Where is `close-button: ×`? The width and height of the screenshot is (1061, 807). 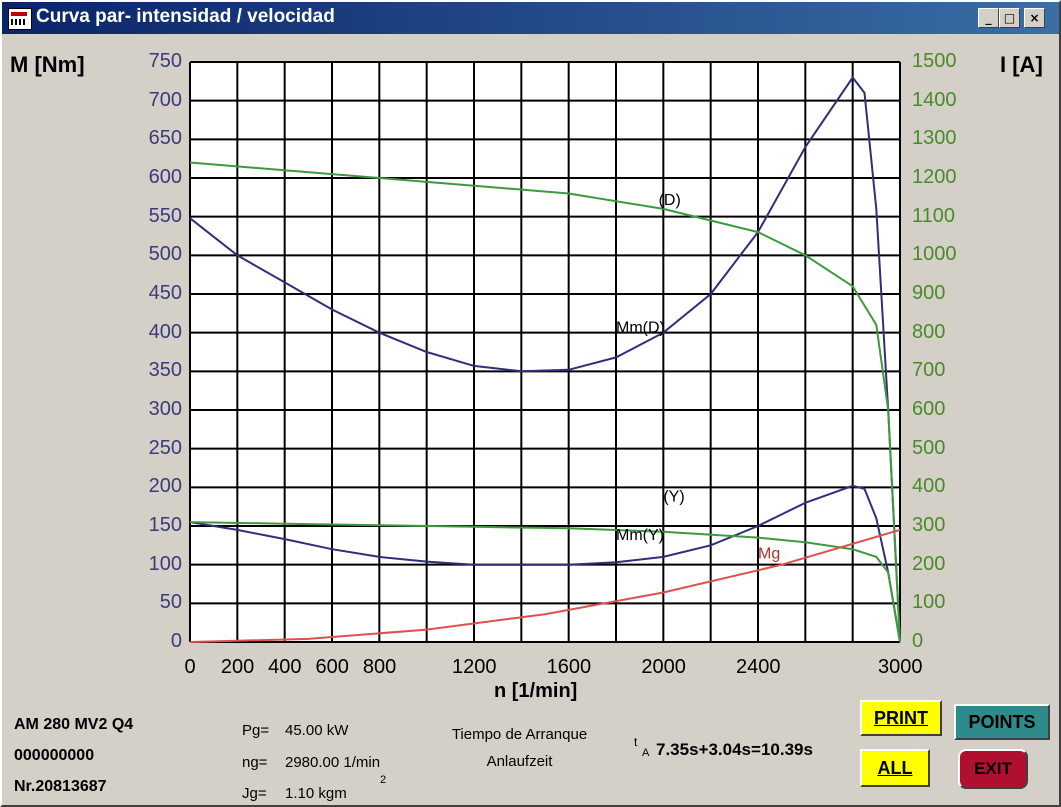 close-button: × is located at coordinates (1034, 18).